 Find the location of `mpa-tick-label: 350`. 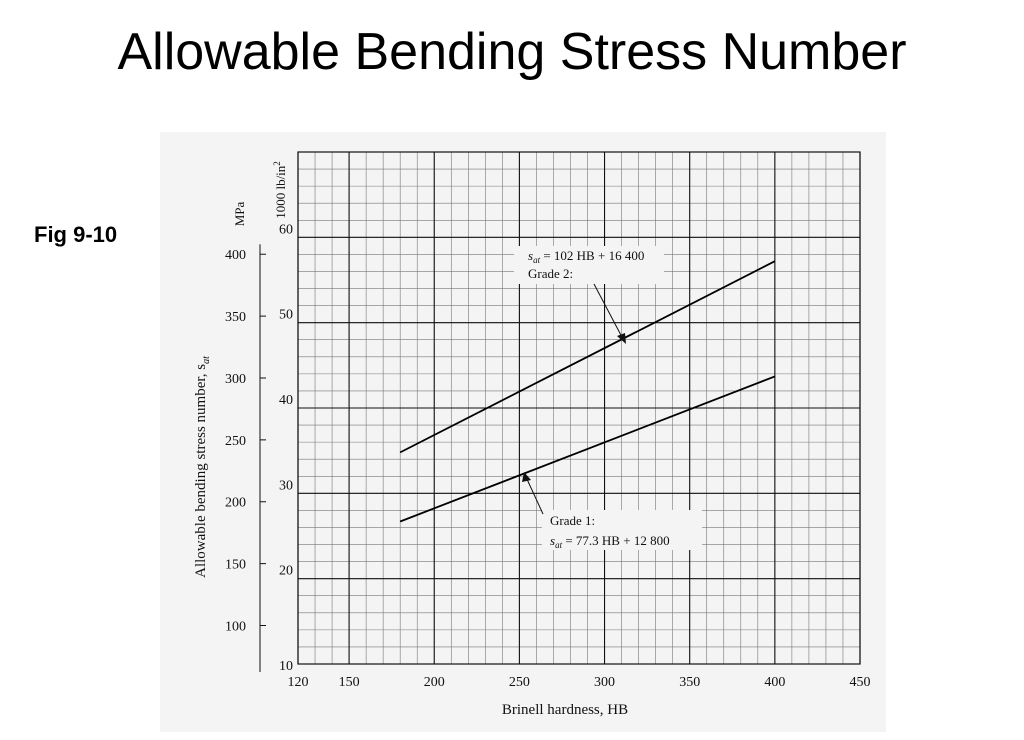

mpa-tick-label: 350 is located at coordinates (235, 317).